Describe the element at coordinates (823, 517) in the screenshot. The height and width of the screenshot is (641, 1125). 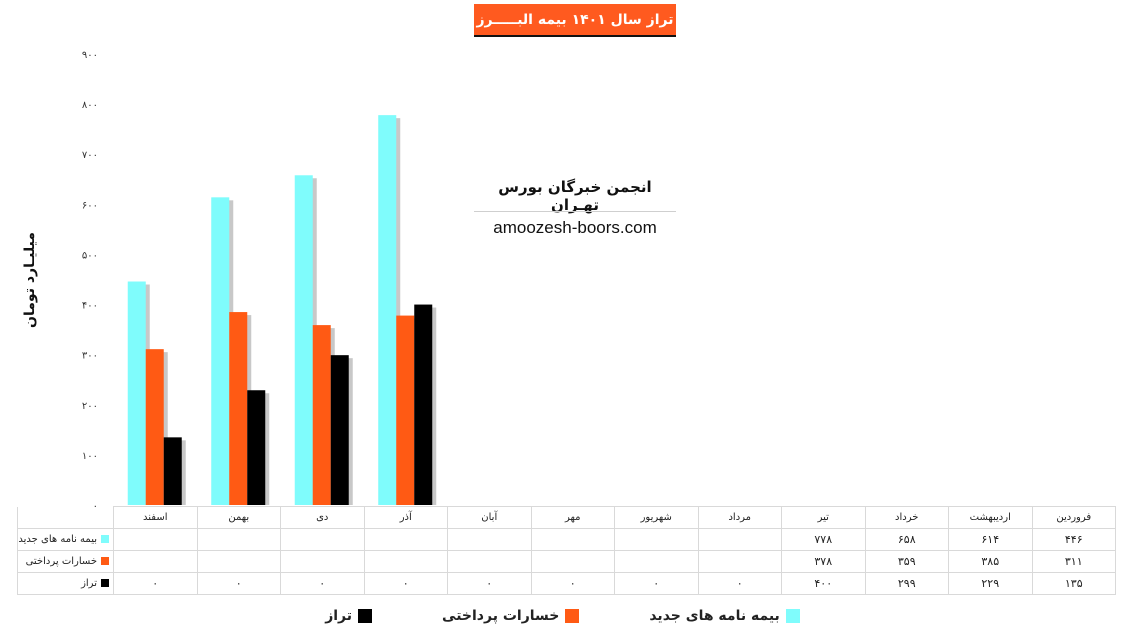
I see `x-tick-label: تیر` at that location.